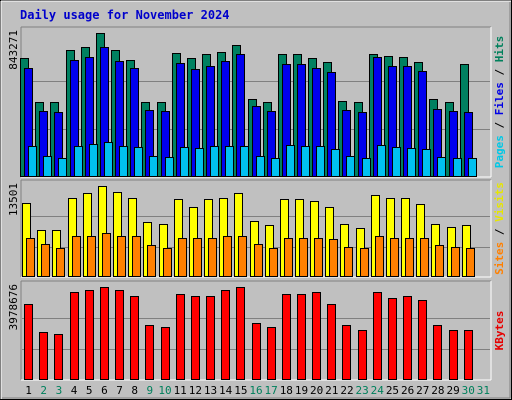  I want to click on x-tick-label-day-3: 3, so click(59, 390).